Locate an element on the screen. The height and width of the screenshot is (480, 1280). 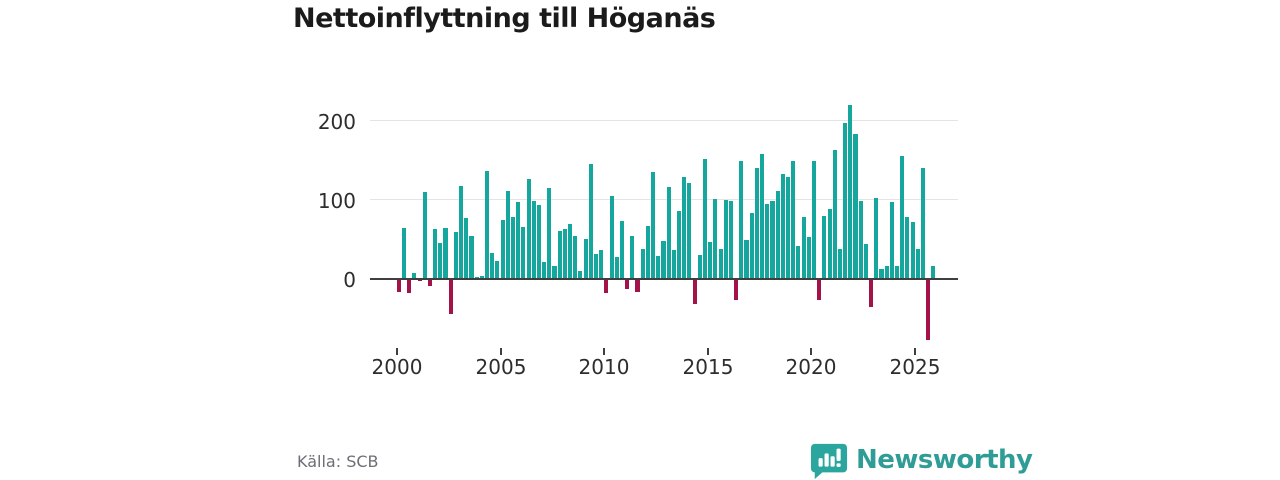
x-tick-2015 is located at coordinates (708, 351).